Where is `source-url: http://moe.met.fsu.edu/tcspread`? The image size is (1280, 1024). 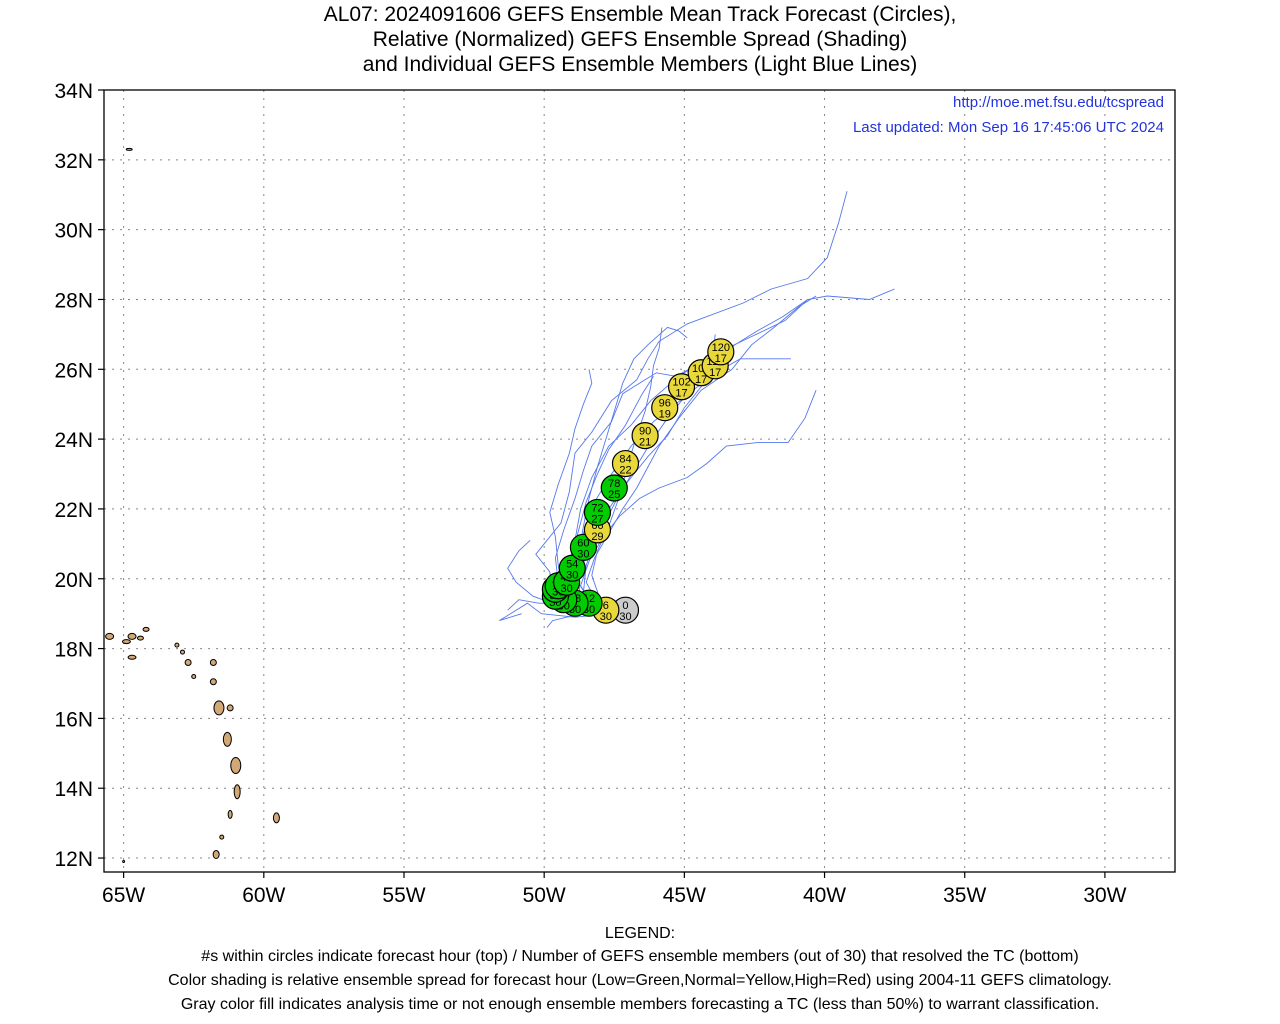 source-url: http://moe.met.fsu.edu/tcspread is located at coordinates (1058, 102).